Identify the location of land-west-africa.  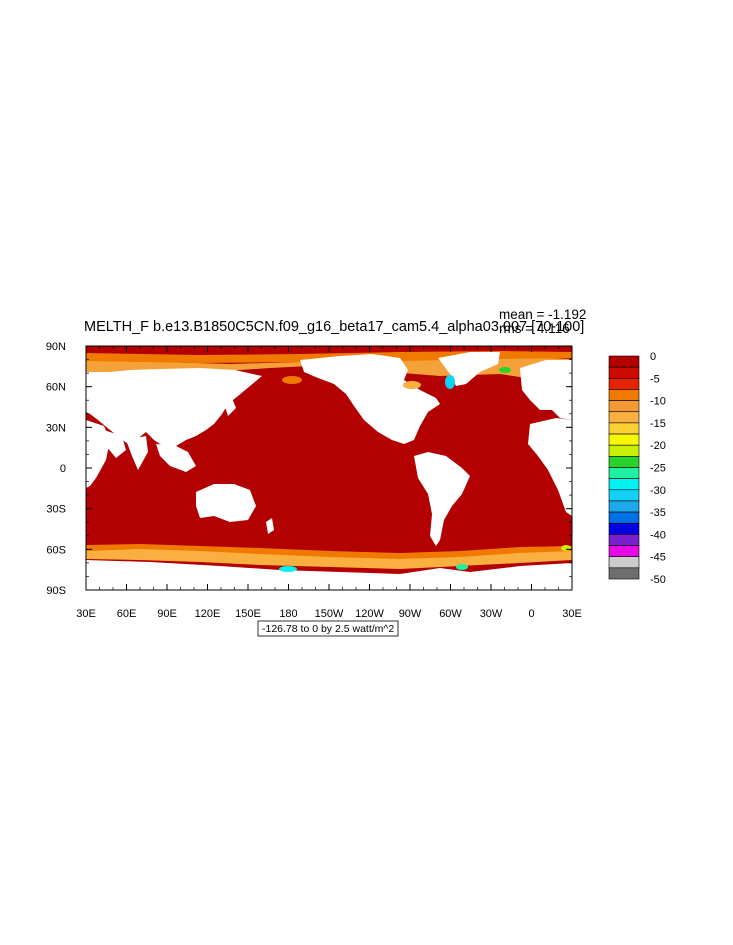
(550, 467).